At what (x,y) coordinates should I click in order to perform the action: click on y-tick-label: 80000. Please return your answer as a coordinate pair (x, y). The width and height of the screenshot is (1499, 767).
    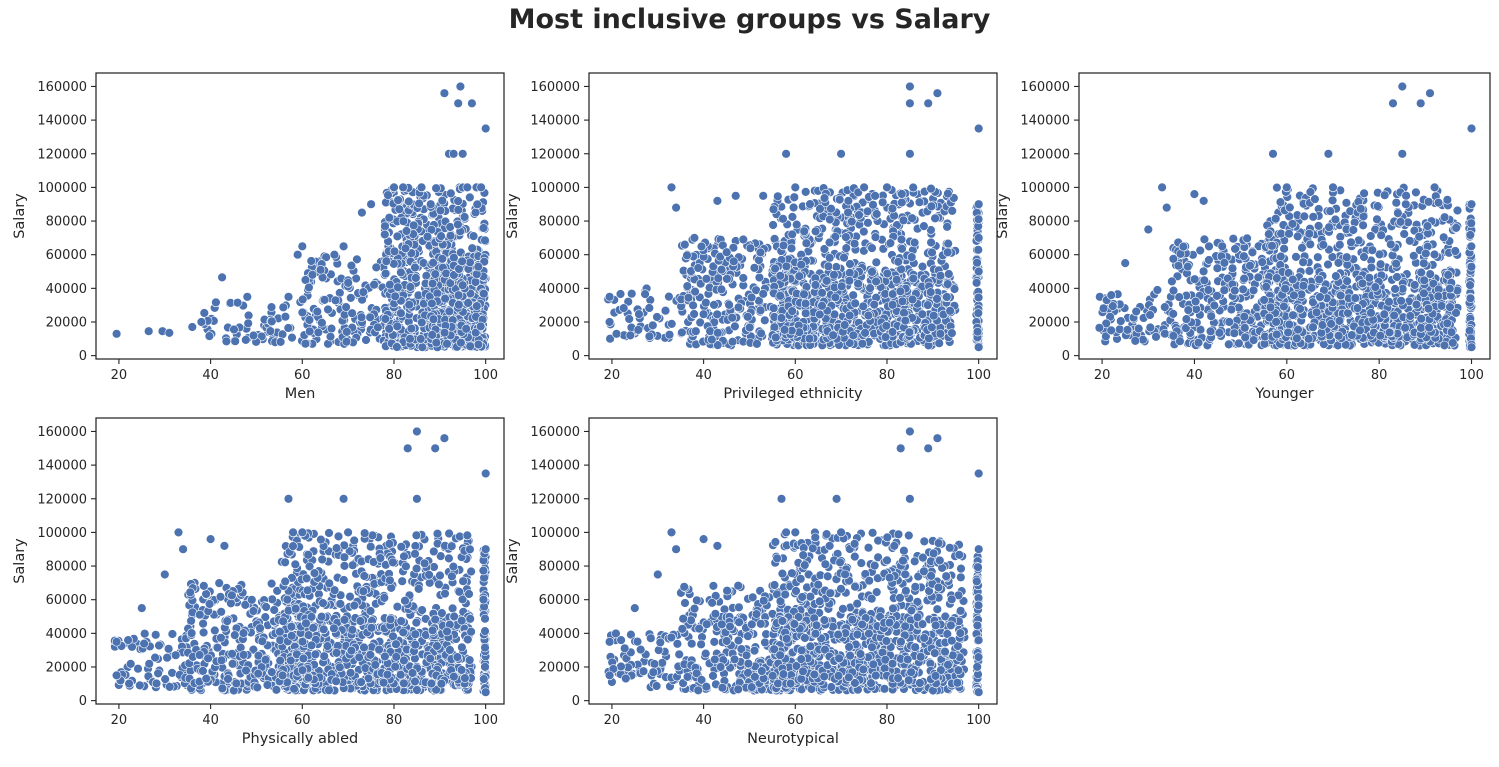
    Looking at the image, I should click on (1049, 222).